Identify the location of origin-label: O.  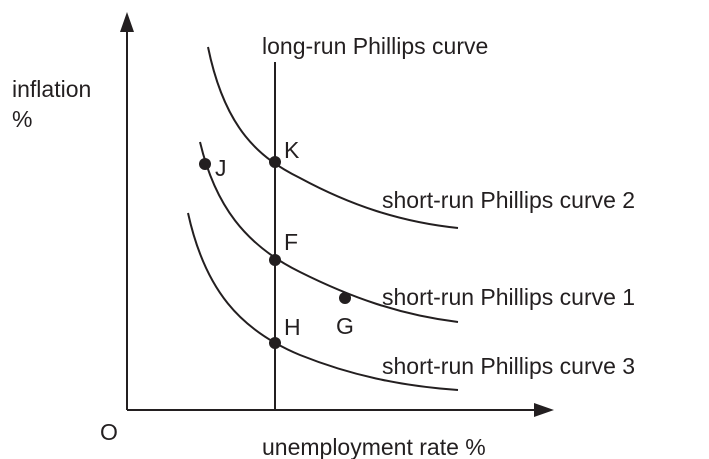
(109, 432).